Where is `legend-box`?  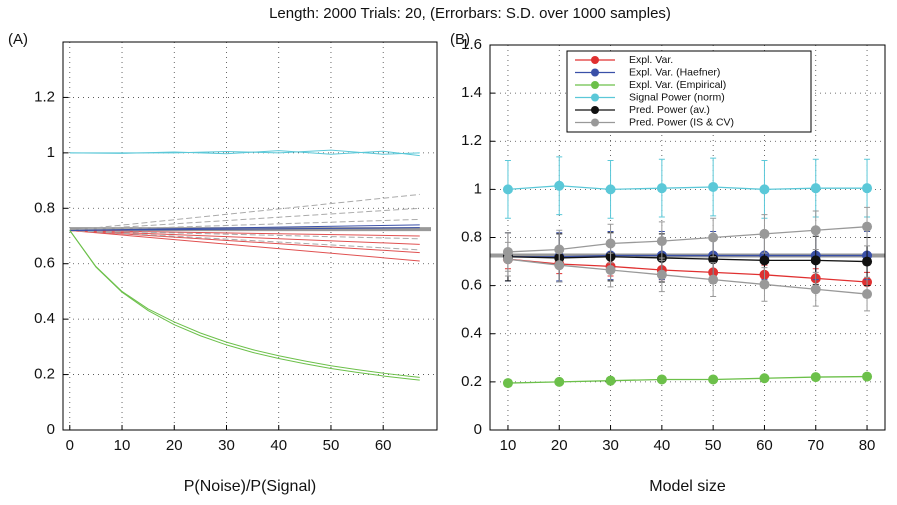 legend-box is located at coordinates (689, 91).